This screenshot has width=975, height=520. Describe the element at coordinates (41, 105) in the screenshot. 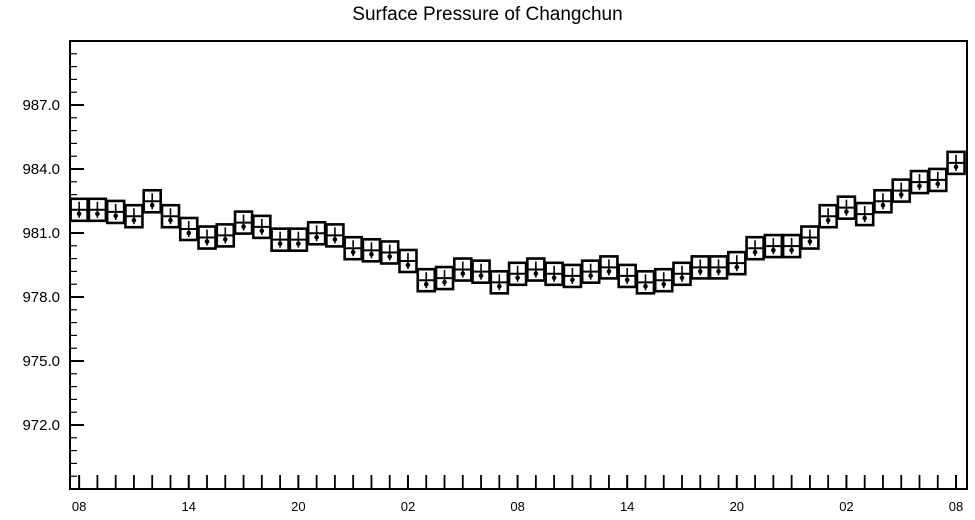

I see `y-tick-label: 987.0` at that location.